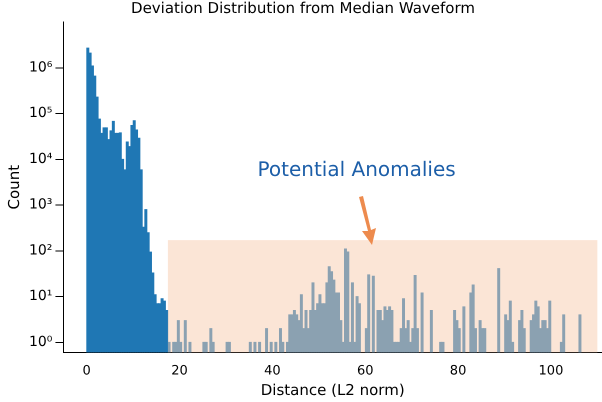 Image resolution: width=602 pixels, height=402 pixels. Describe the element at coordinates (40, 67) in the screenshot. I see `y-tick-label: 10⁶` at that location.